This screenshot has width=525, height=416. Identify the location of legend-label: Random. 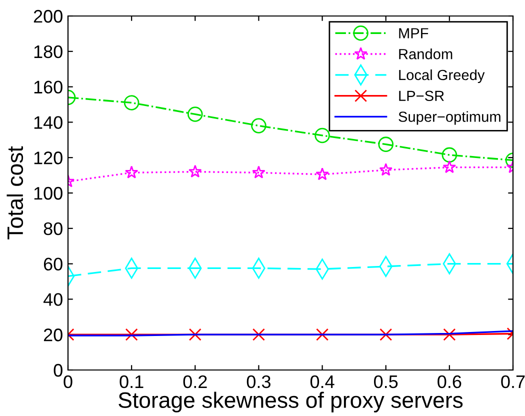
(425, 54).